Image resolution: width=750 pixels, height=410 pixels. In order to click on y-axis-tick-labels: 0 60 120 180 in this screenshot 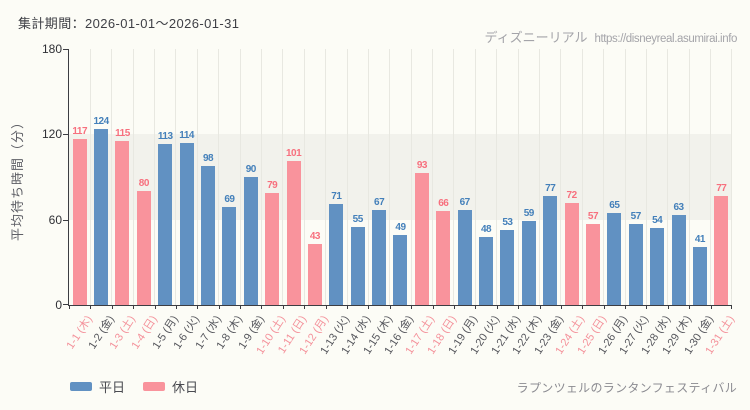, I will do `click(31, 177)`.